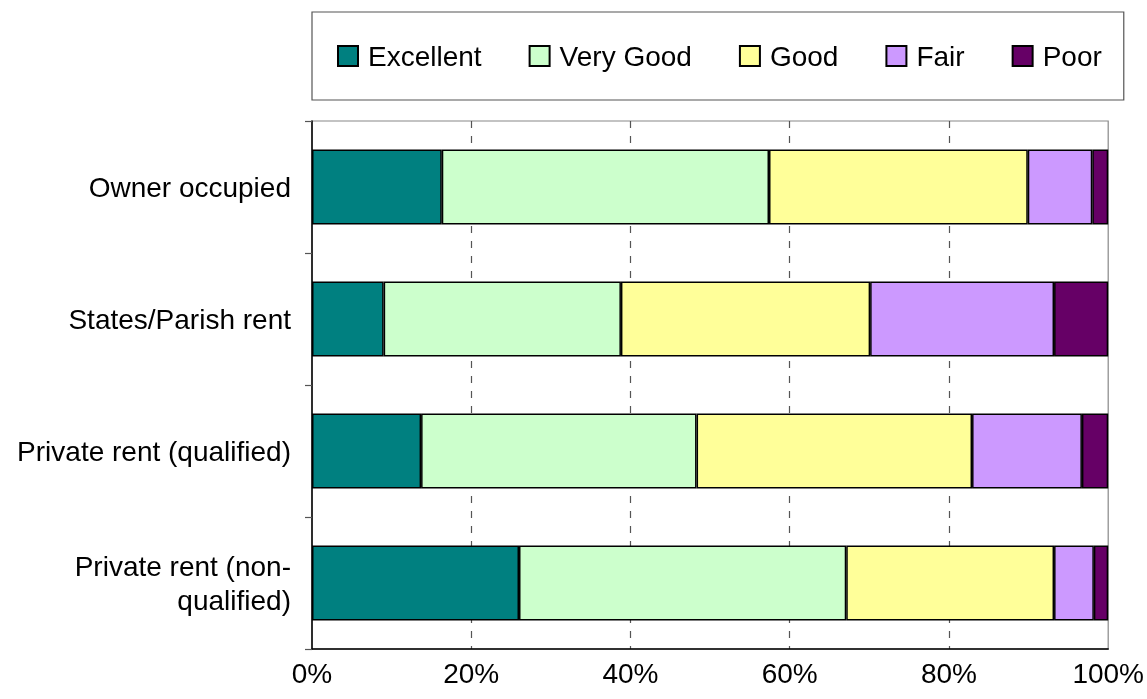 This screenshot has height=699, width=1147. What do you see at coordinates (154, 451) in the screenshot?
I see `y-tick-label: Private rent (qualified)` at bounding box center [154, 451].